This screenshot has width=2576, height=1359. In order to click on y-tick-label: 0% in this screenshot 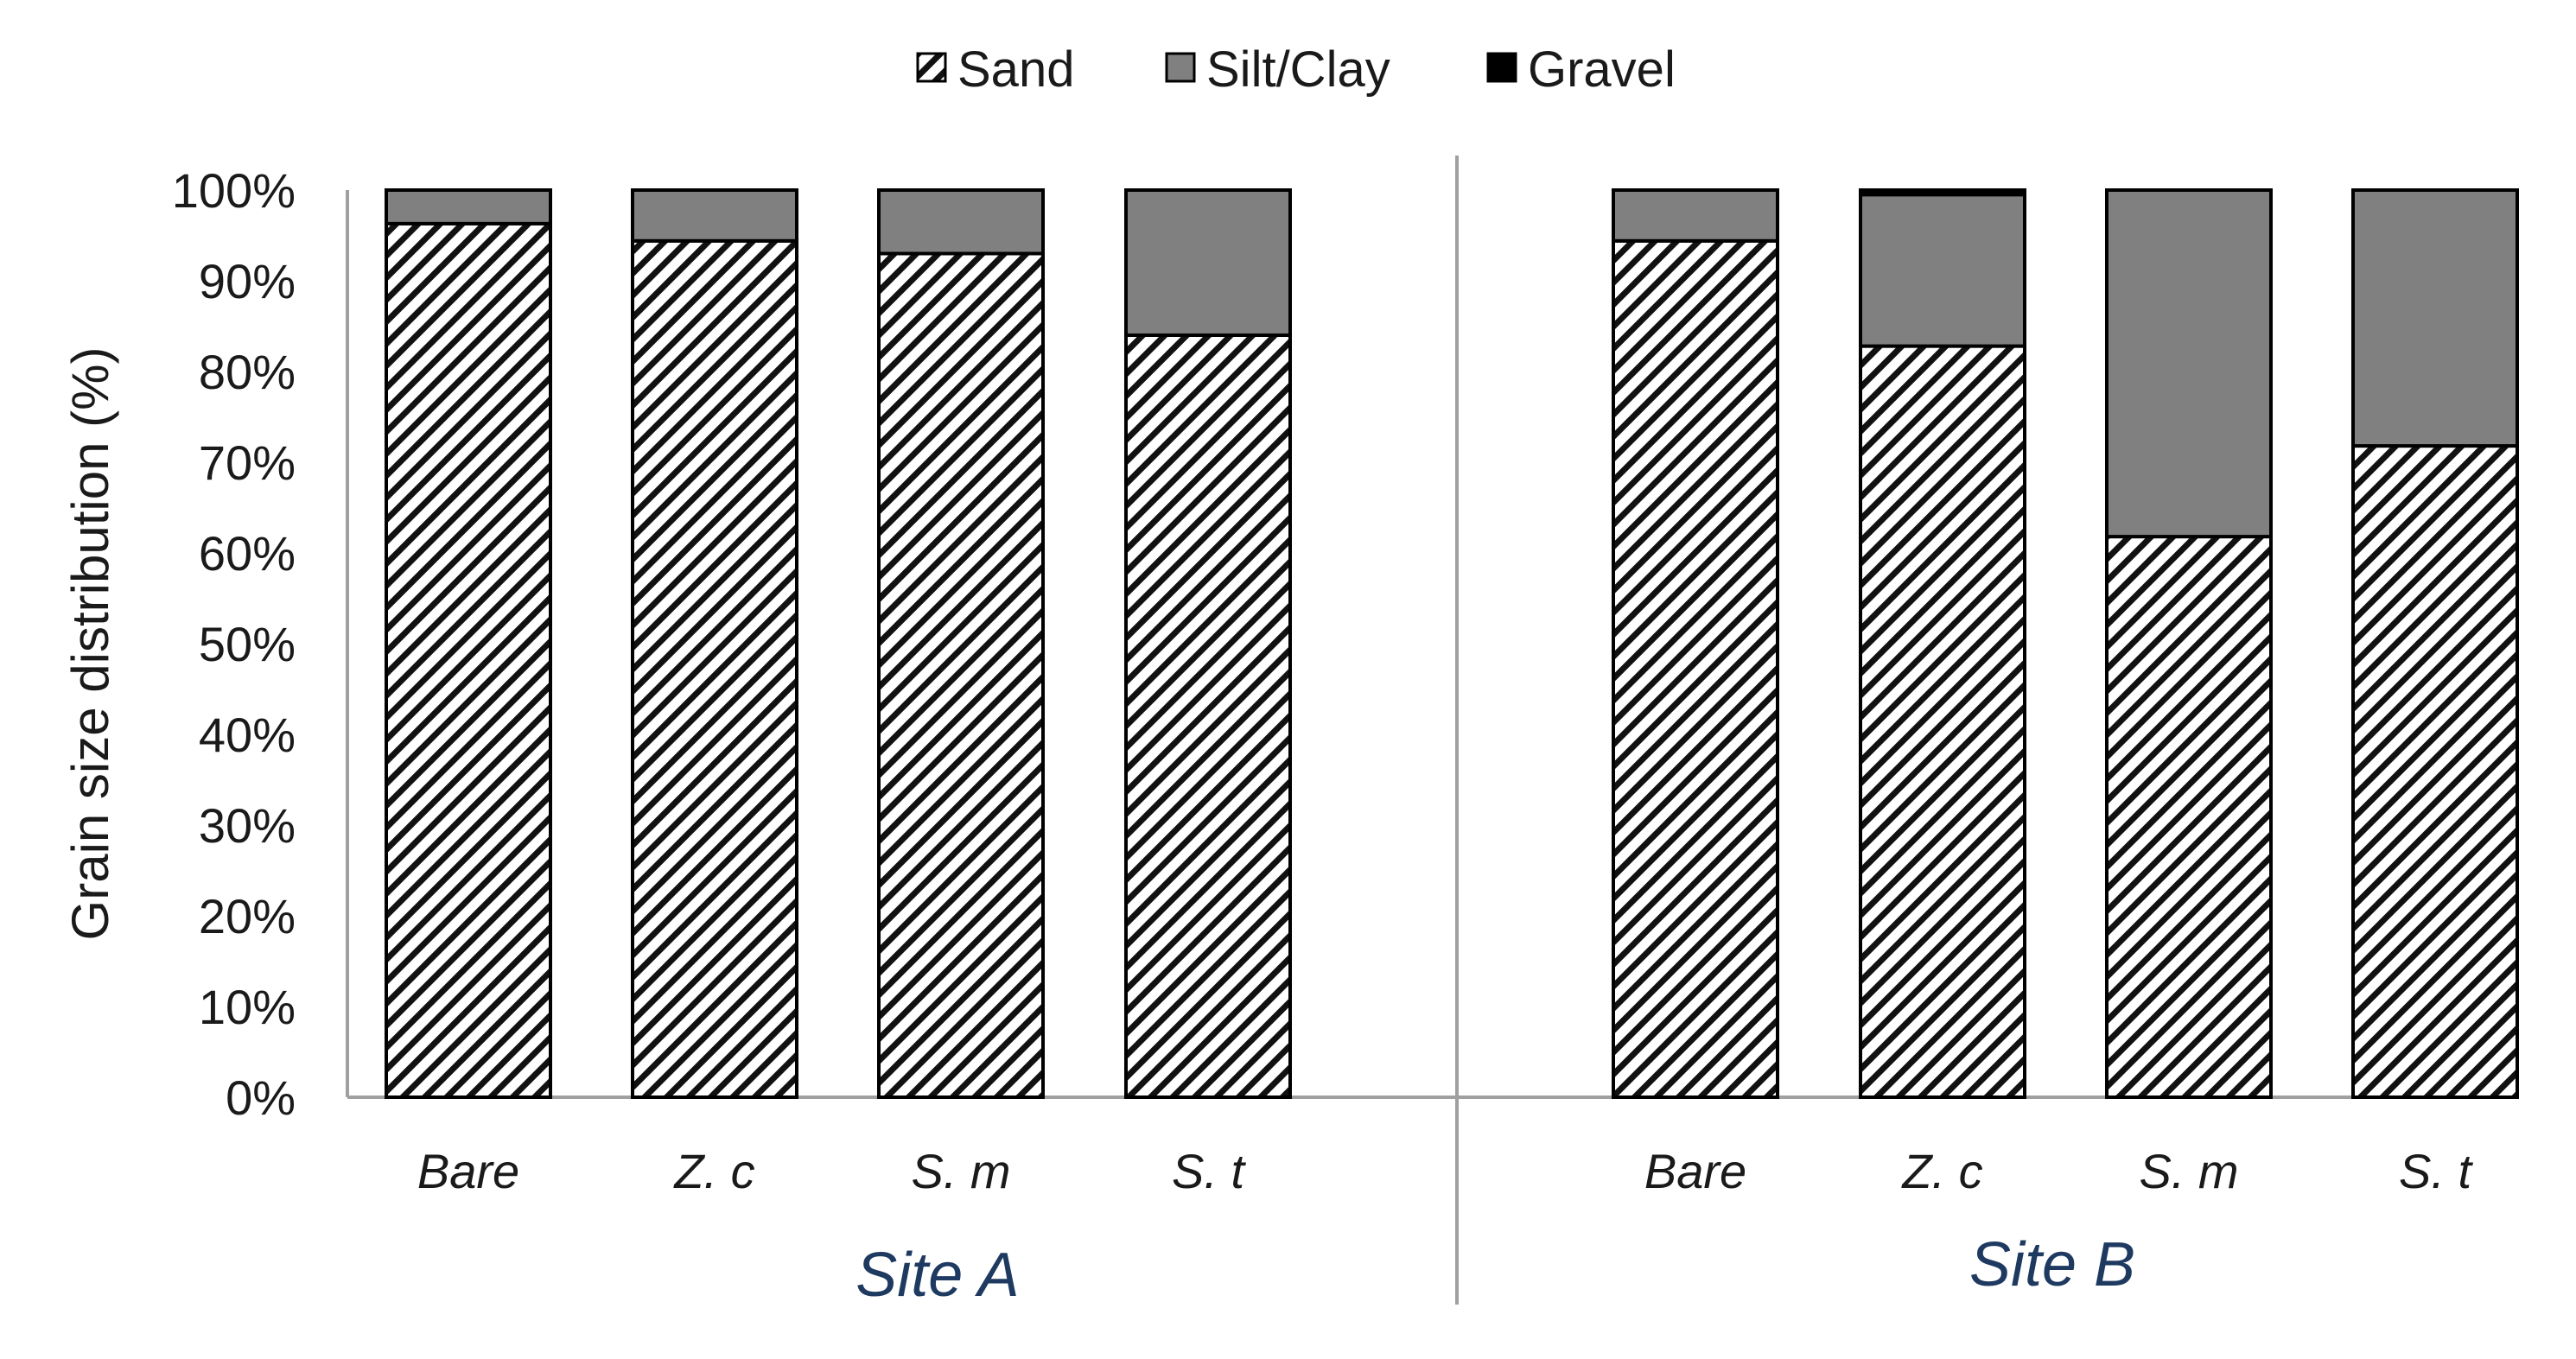, I will do `click(261, 1098)`.